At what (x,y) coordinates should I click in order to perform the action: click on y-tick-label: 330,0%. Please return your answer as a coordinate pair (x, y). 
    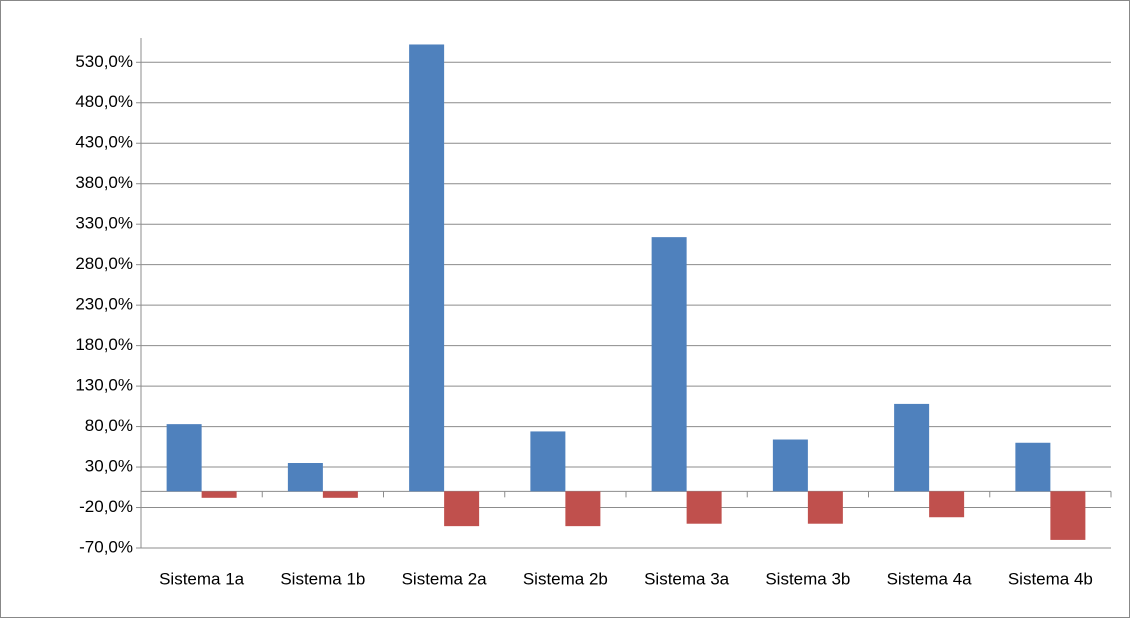
    Looking at the image, I should click on (104, 223).